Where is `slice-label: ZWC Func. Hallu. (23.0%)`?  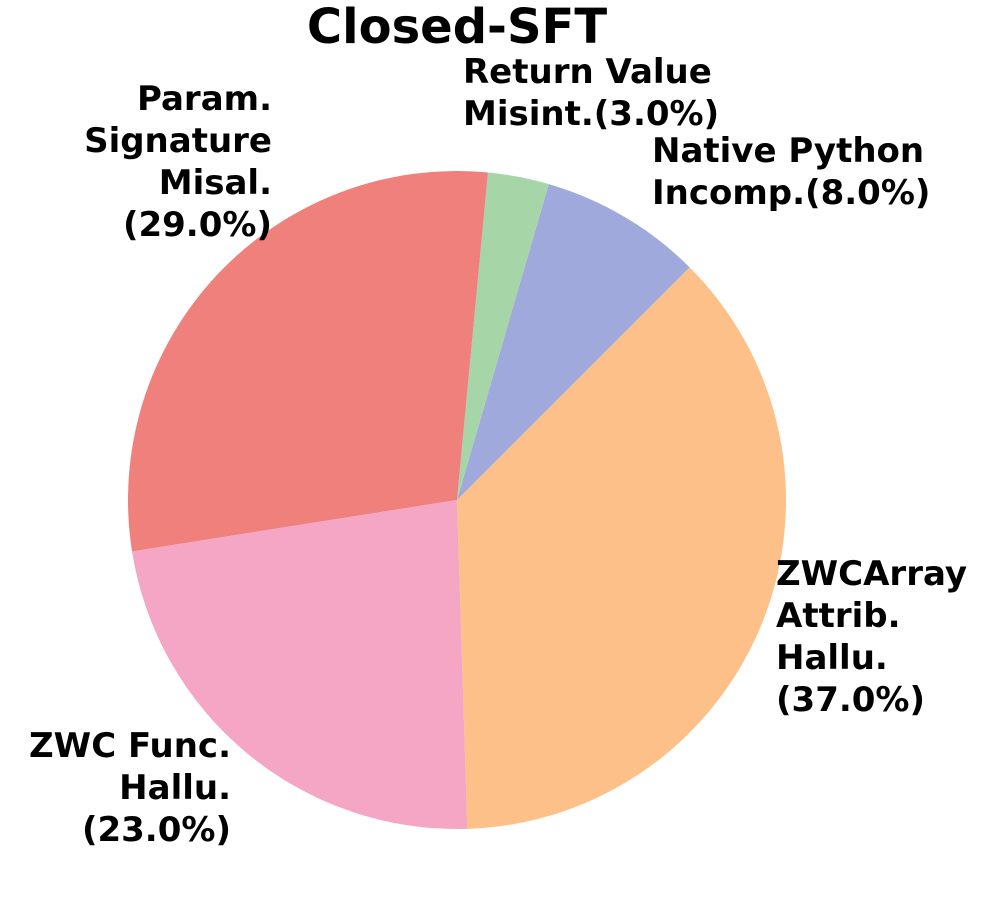 slice-label: ZWC Func. Hallu. (23.0%) is located at coordinates (130, 788).